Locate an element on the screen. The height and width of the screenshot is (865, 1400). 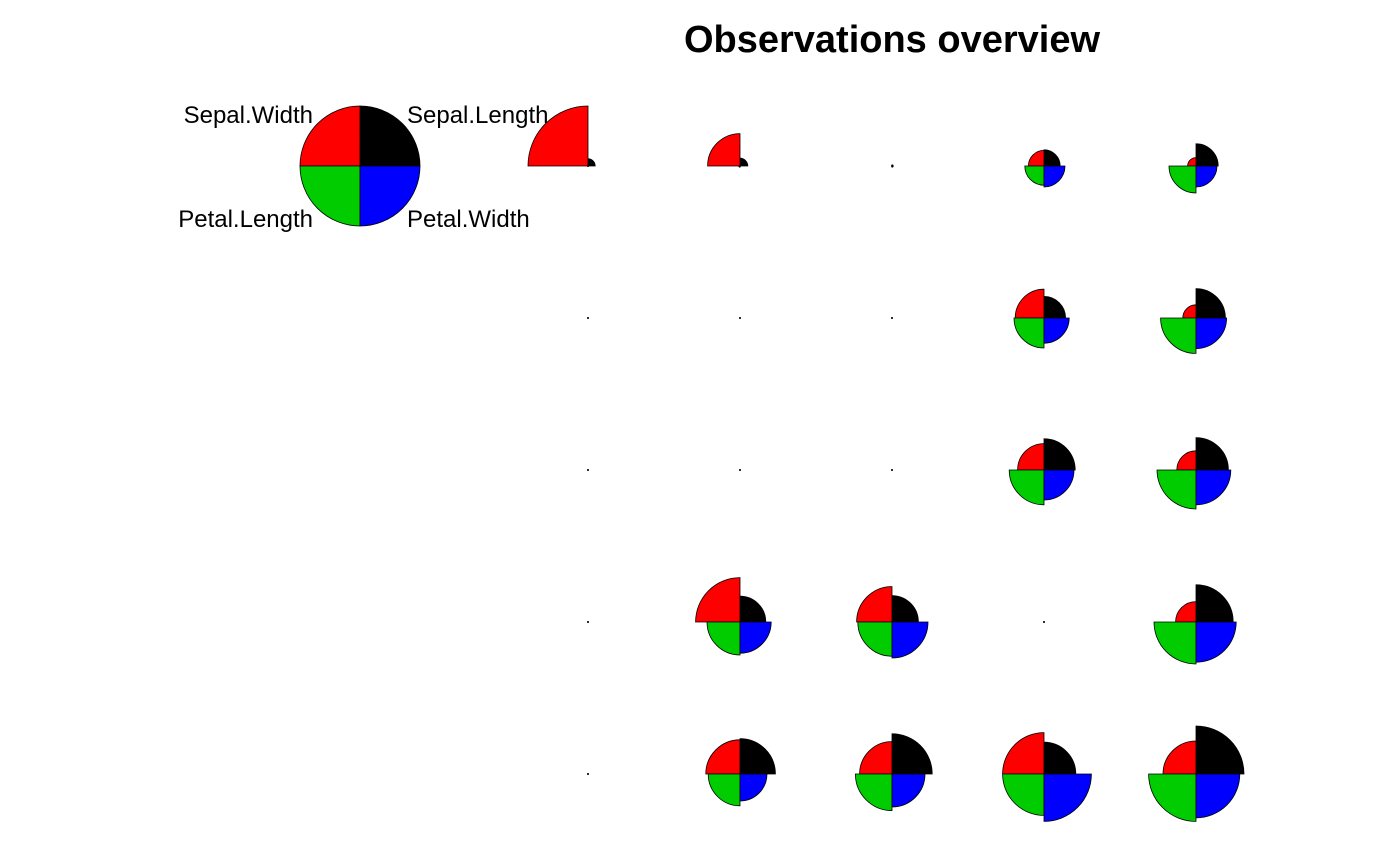
key-label-sepal-length: Sepal.Length is located at coordinates (477, 115).